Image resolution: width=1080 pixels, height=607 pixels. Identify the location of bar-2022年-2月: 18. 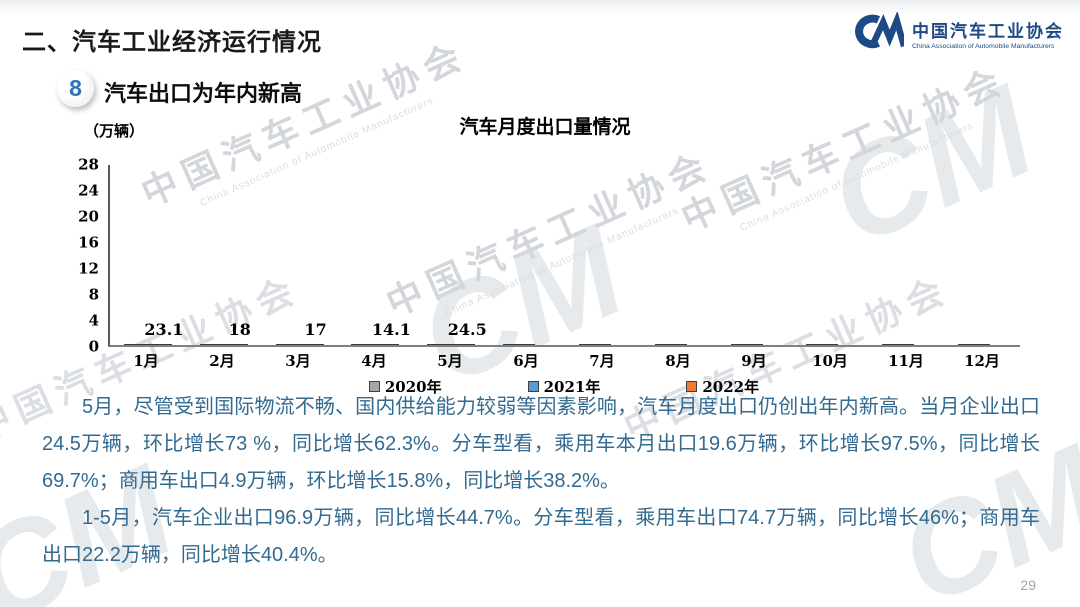
(240, 332).